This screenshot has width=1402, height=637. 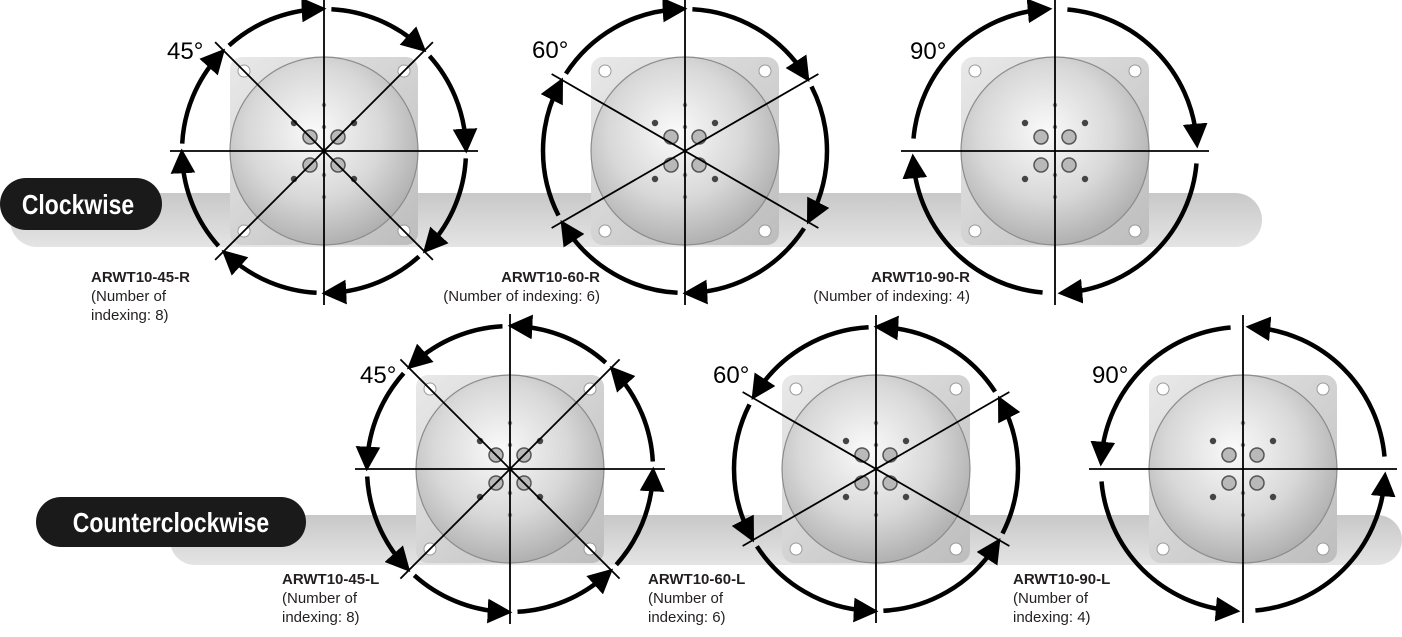 I want to click on indexing-count: indexing: 4), so click(x=1052, y=617).